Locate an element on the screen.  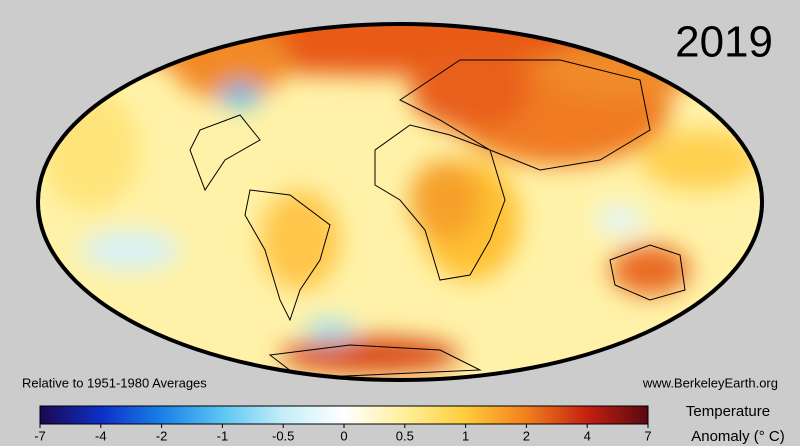
colorbar-tick-label: -7 is located at coordinates (40, 435).